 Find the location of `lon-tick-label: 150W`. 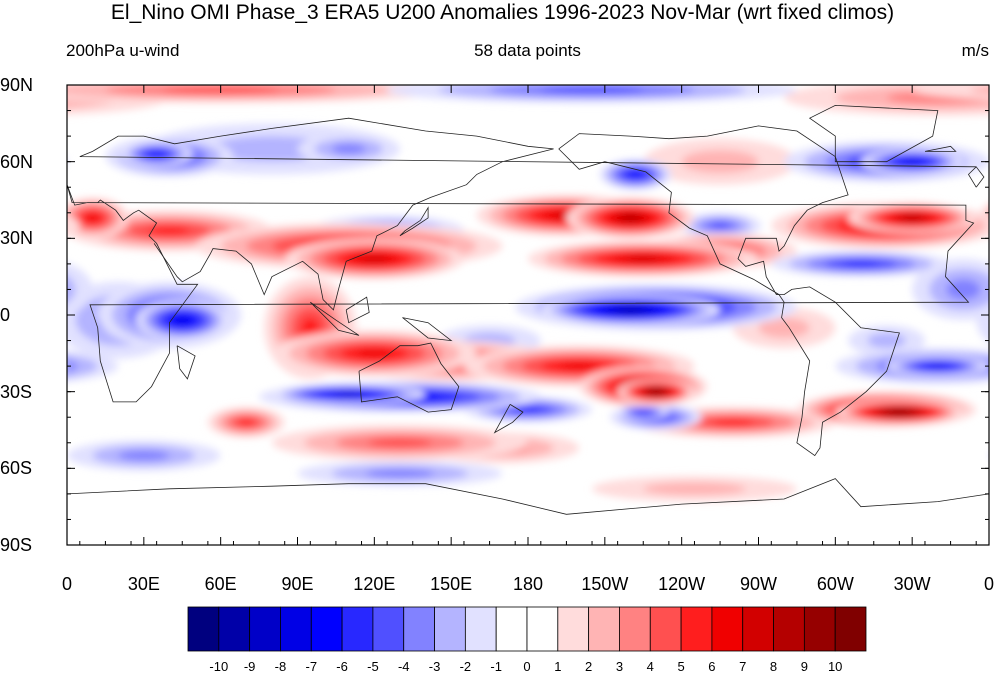

lon-tick-label: 150W is located at coordinates (605, 584).